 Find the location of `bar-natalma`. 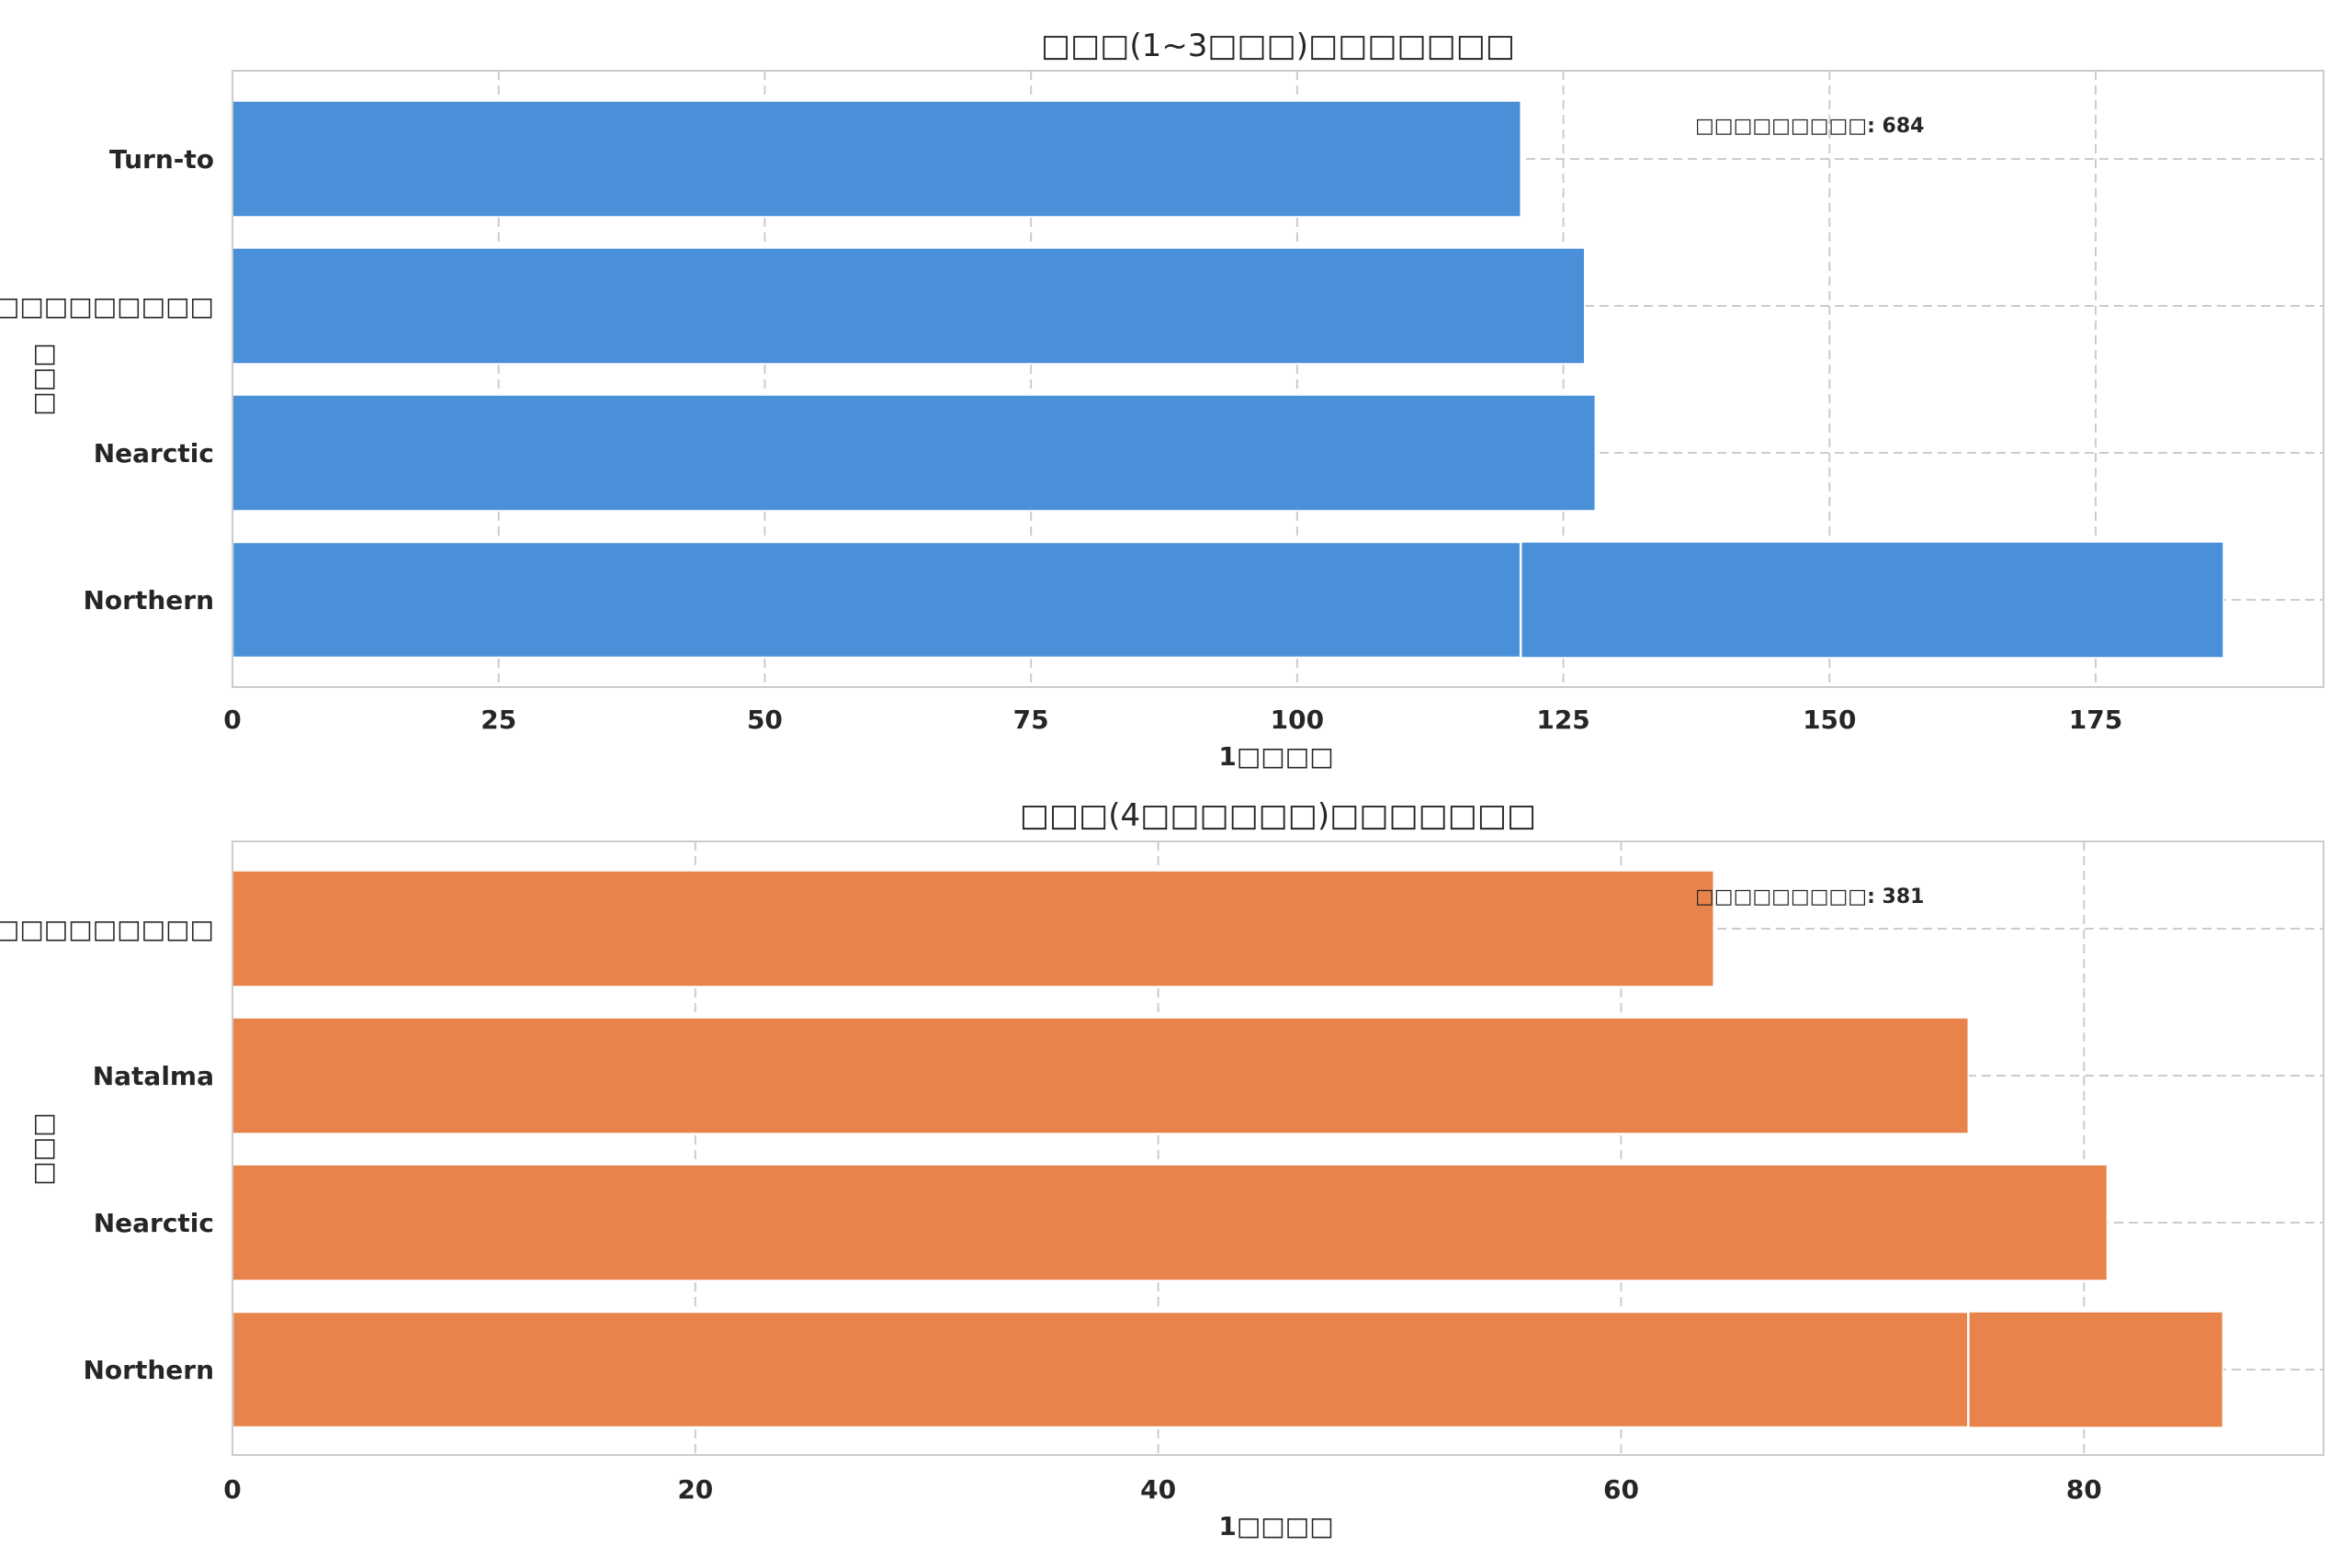

bar-natalma is located at coordinates (1101, 1076).